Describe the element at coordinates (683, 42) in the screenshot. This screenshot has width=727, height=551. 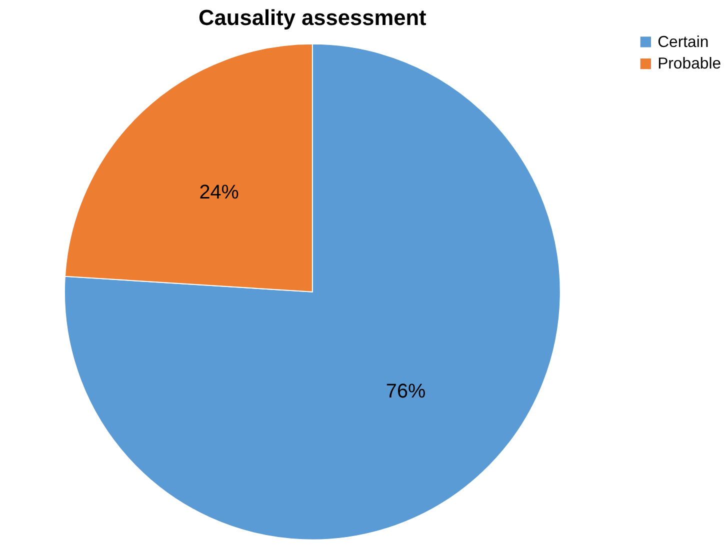
I see `legend-label: Certain` at that location.